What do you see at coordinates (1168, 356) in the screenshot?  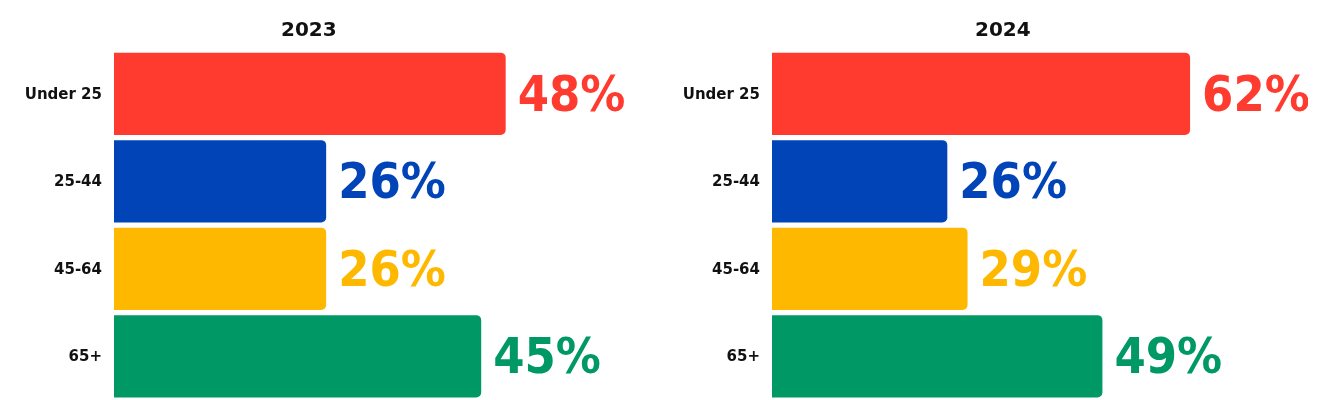 I see `data-label: 49%` at bounding box center [1168, 356].